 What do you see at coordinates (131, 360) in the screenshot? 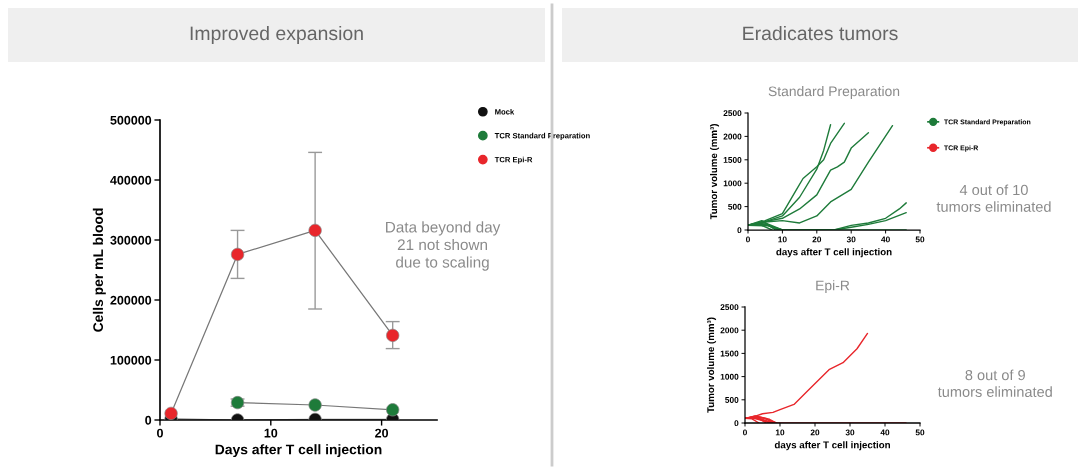
I see `y-tick-label: 100000` at bounding box center [131, 360].